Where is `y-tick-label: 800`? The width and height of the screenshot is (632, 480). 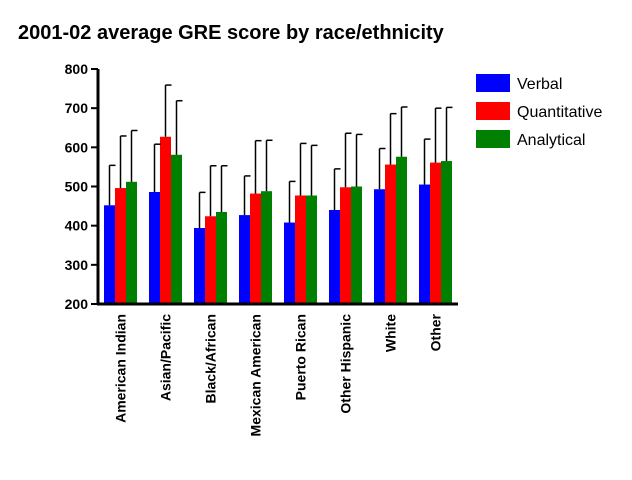 y-tick-label: 800 is located at coordinates (77, 69).